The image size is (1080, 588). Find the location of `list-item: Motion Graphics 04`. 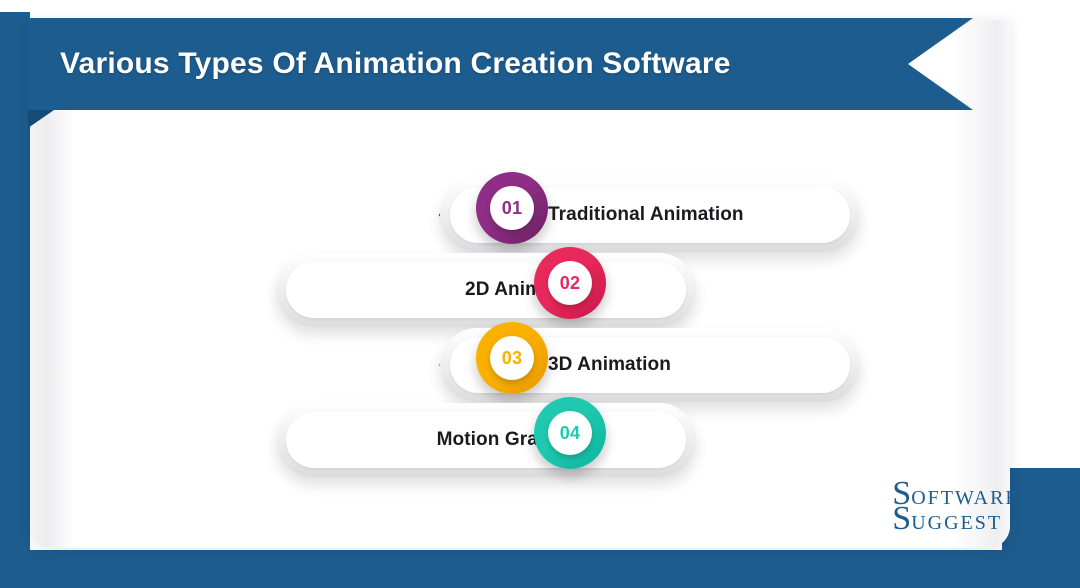

list-item: Motion Graphics 04 is located at coordinates (540, 440).